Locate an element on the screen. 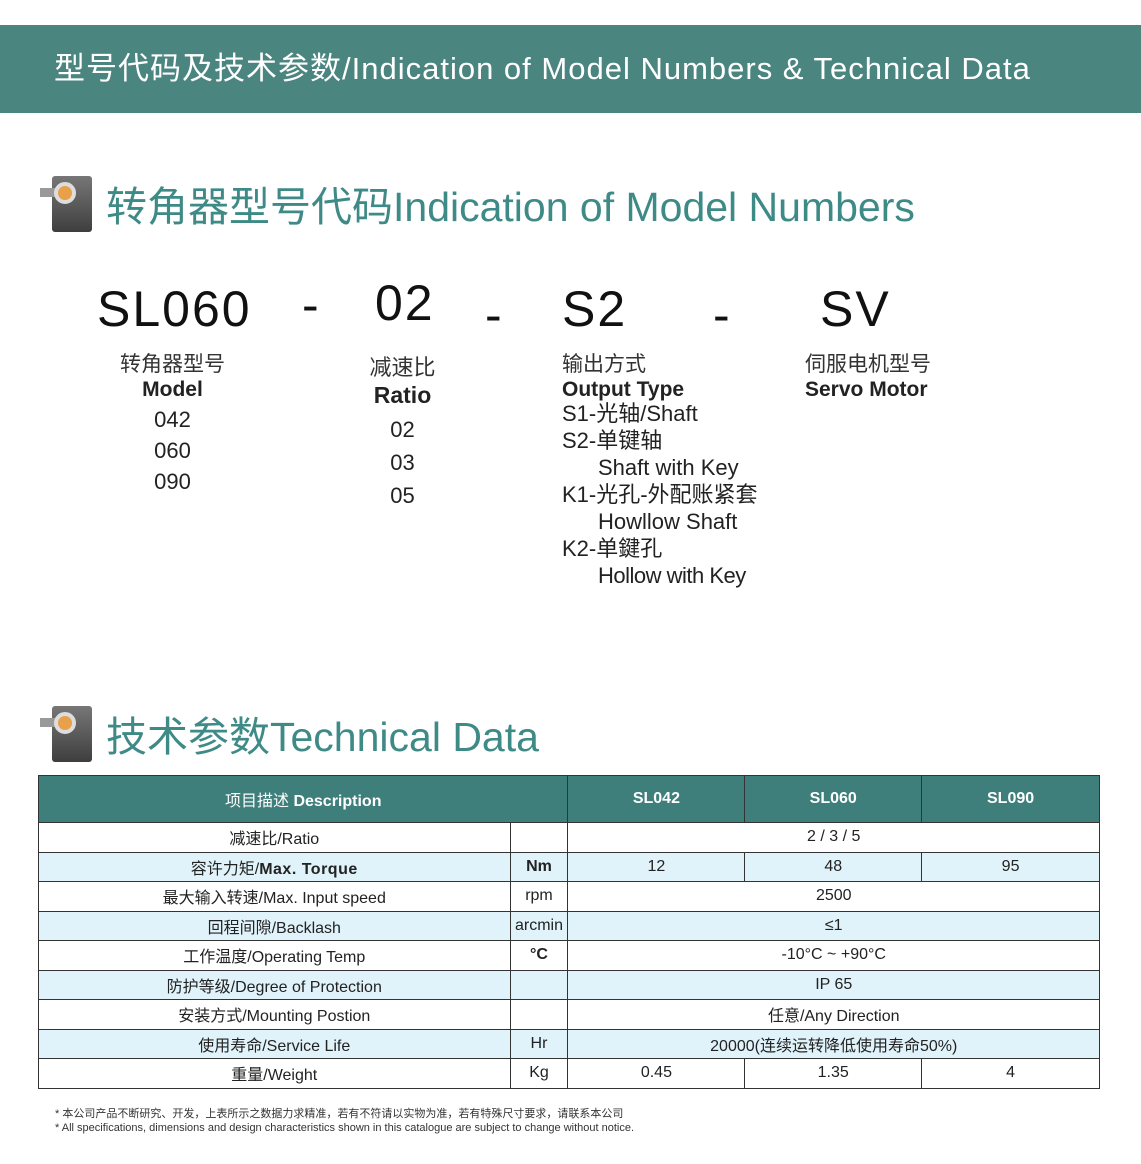 This screenshot has width=1141, height=1164. desc-en: Weight is located at coordinates (292, 1076).